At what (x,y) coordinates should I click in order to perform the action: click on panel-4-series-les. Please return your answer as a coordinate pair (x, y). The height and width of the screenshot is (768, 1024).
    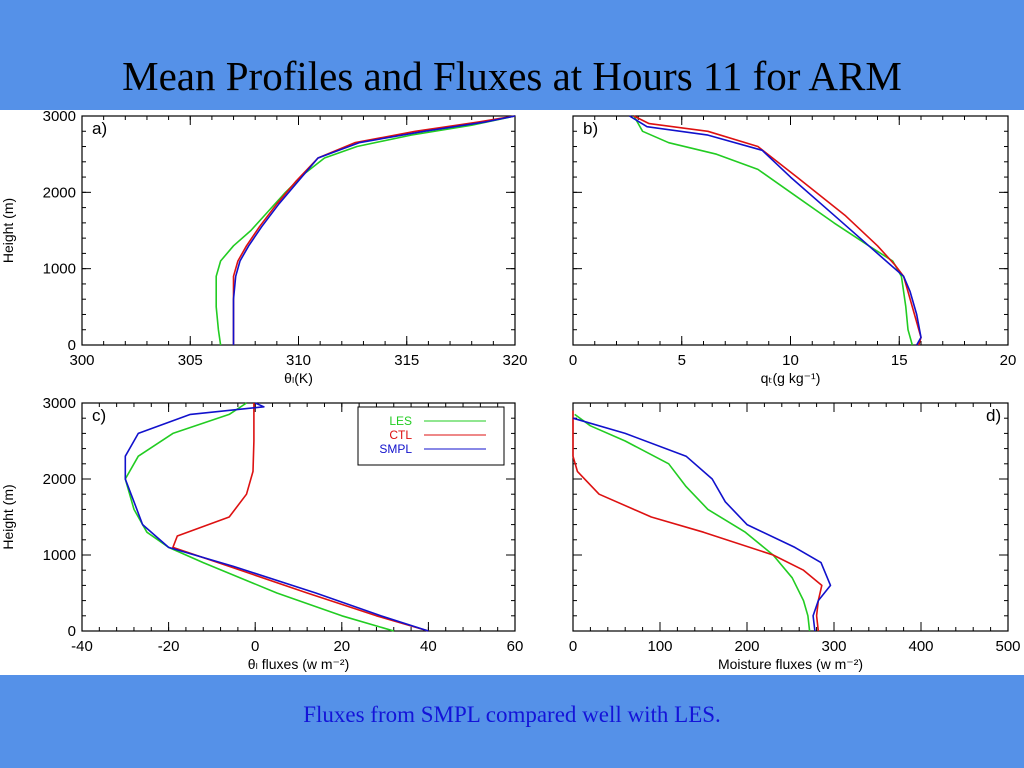
    Looking at the image, I should click on (692, 522).